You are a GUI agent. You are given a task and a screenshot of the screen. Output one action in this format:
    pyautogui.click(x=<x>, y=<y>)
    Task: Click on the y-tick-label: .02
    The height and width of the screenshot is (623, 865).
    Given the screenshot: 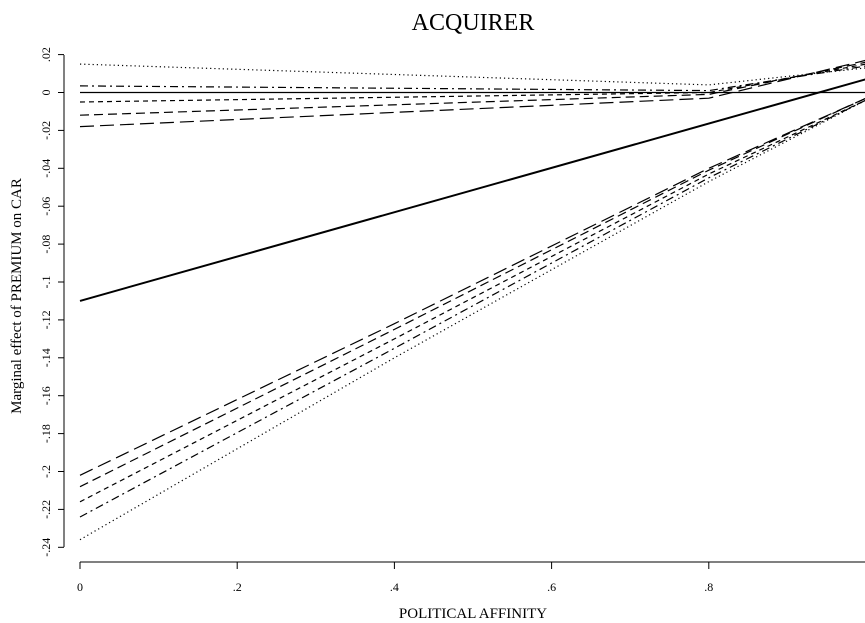 What is the action you would take?
    pyautogui.click(x=46, y=54)
    